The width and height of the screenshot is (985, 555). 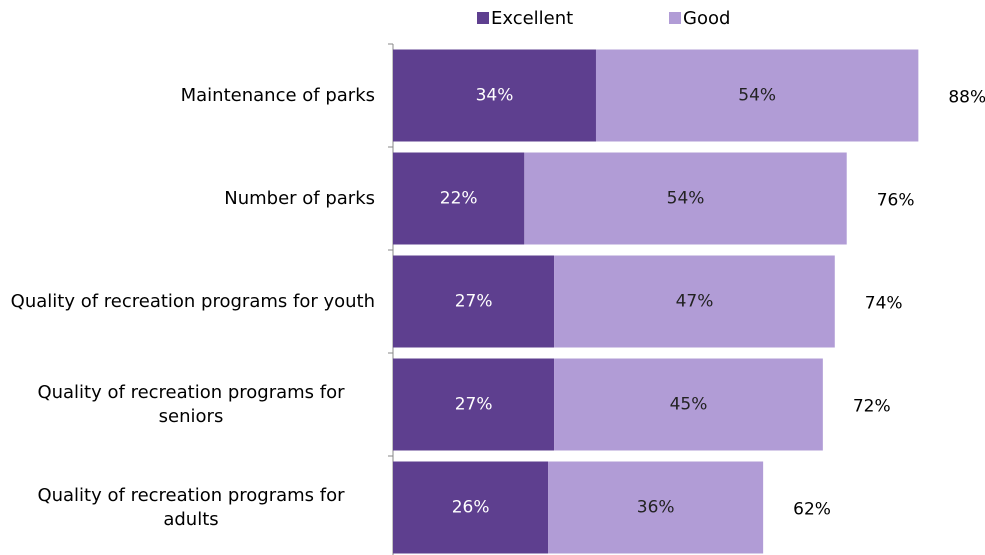 I want to click on legend-label: Excellent, so click(x=532, y=18).